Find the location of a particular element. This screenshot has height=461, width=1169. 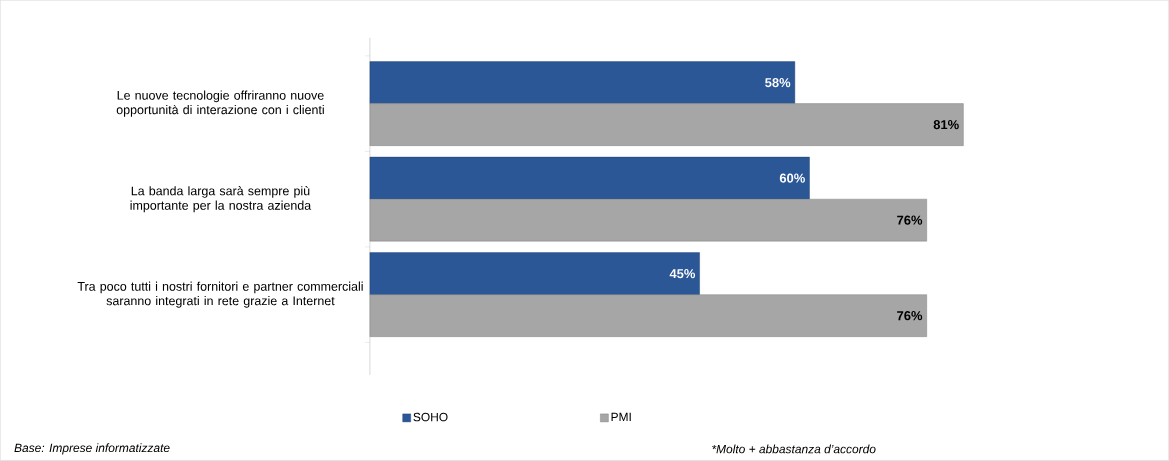

legend-label: SOHO is located at coordinates (430, 417).